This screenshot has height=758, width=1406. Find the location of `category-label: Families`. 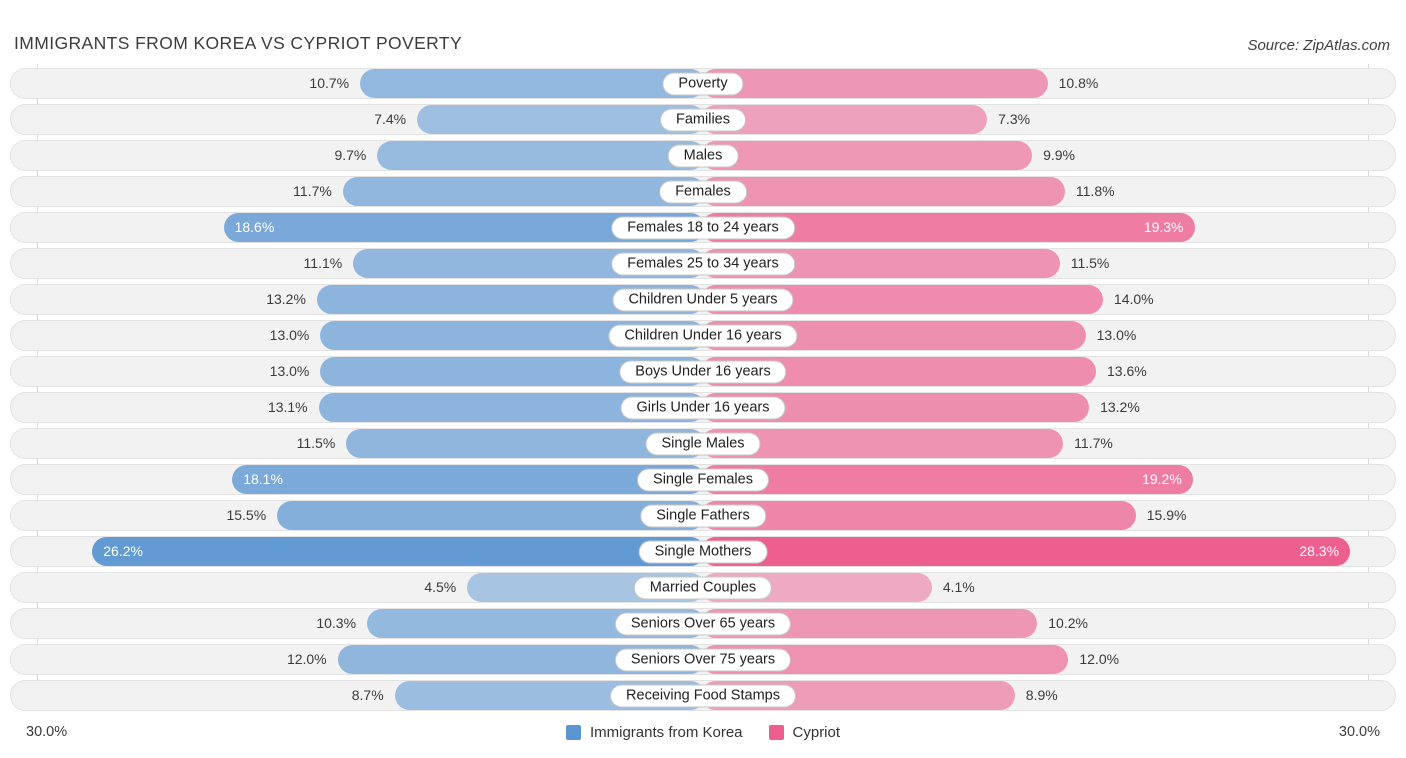

category-label: Families is located at coordinates (703, 119).